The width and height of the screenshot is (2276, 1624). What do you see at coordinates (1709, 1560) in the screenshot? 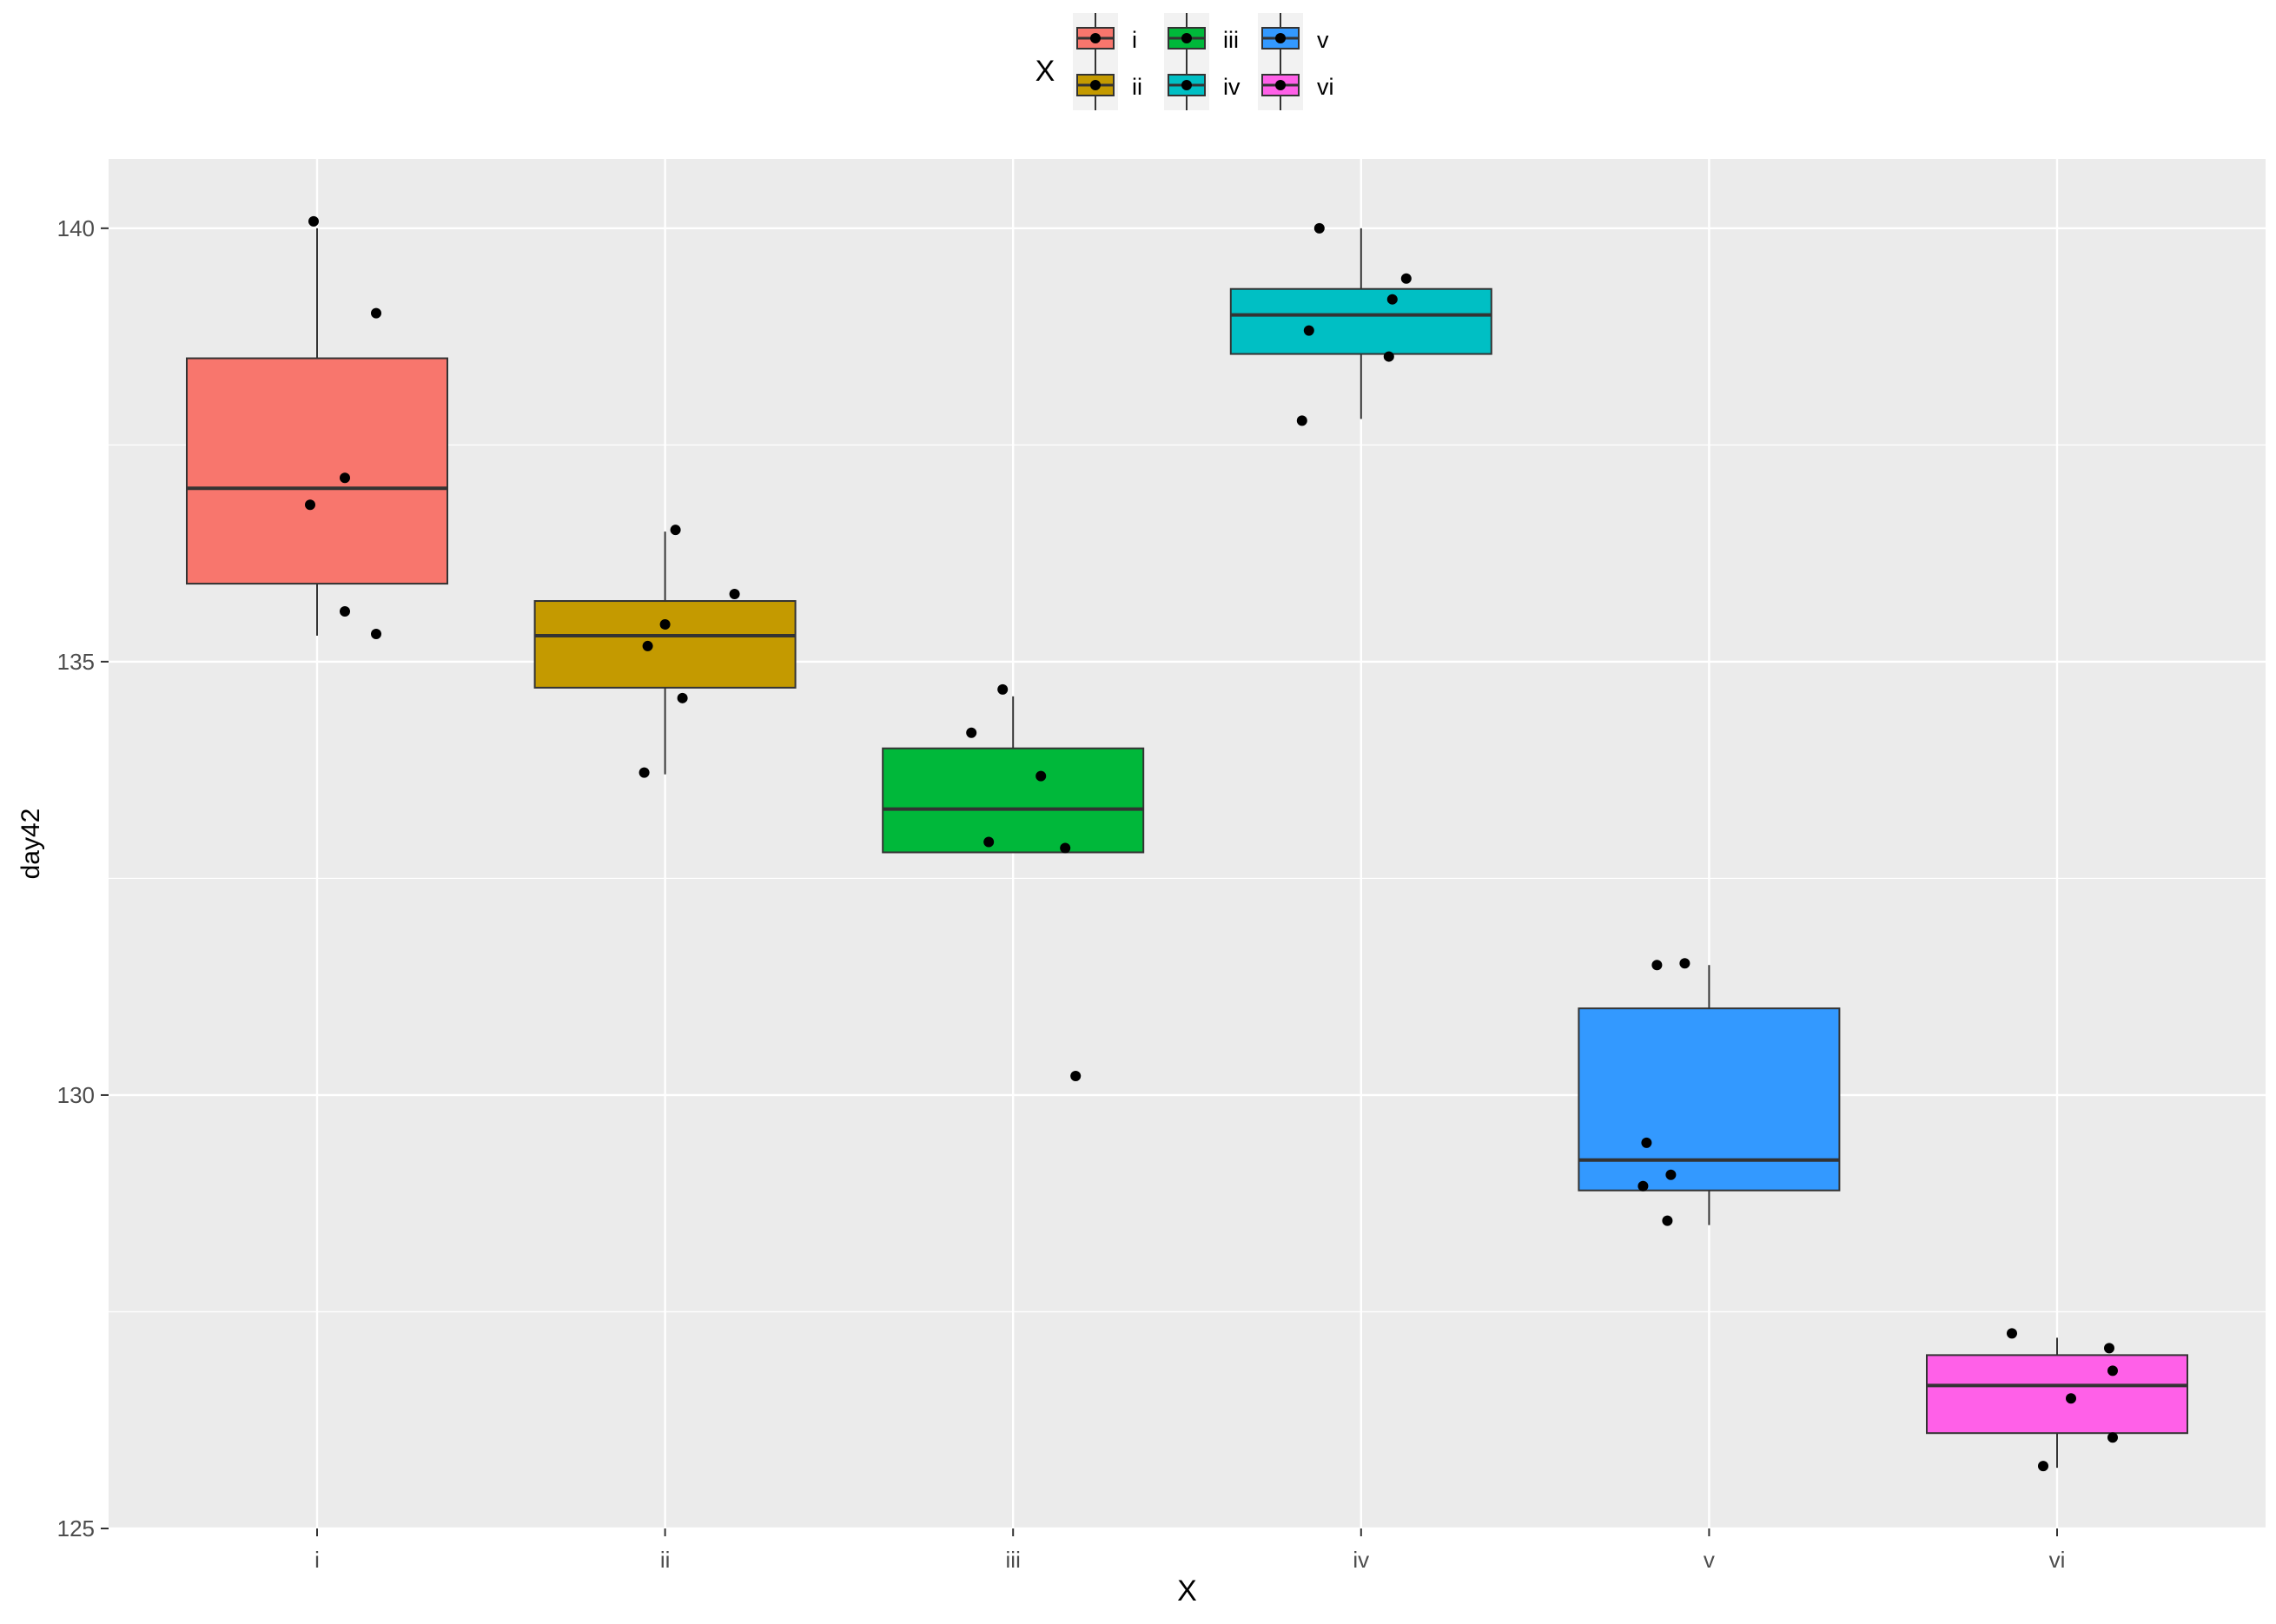
I see `x-tick-label: v` at bounding box center [1709, 1560].